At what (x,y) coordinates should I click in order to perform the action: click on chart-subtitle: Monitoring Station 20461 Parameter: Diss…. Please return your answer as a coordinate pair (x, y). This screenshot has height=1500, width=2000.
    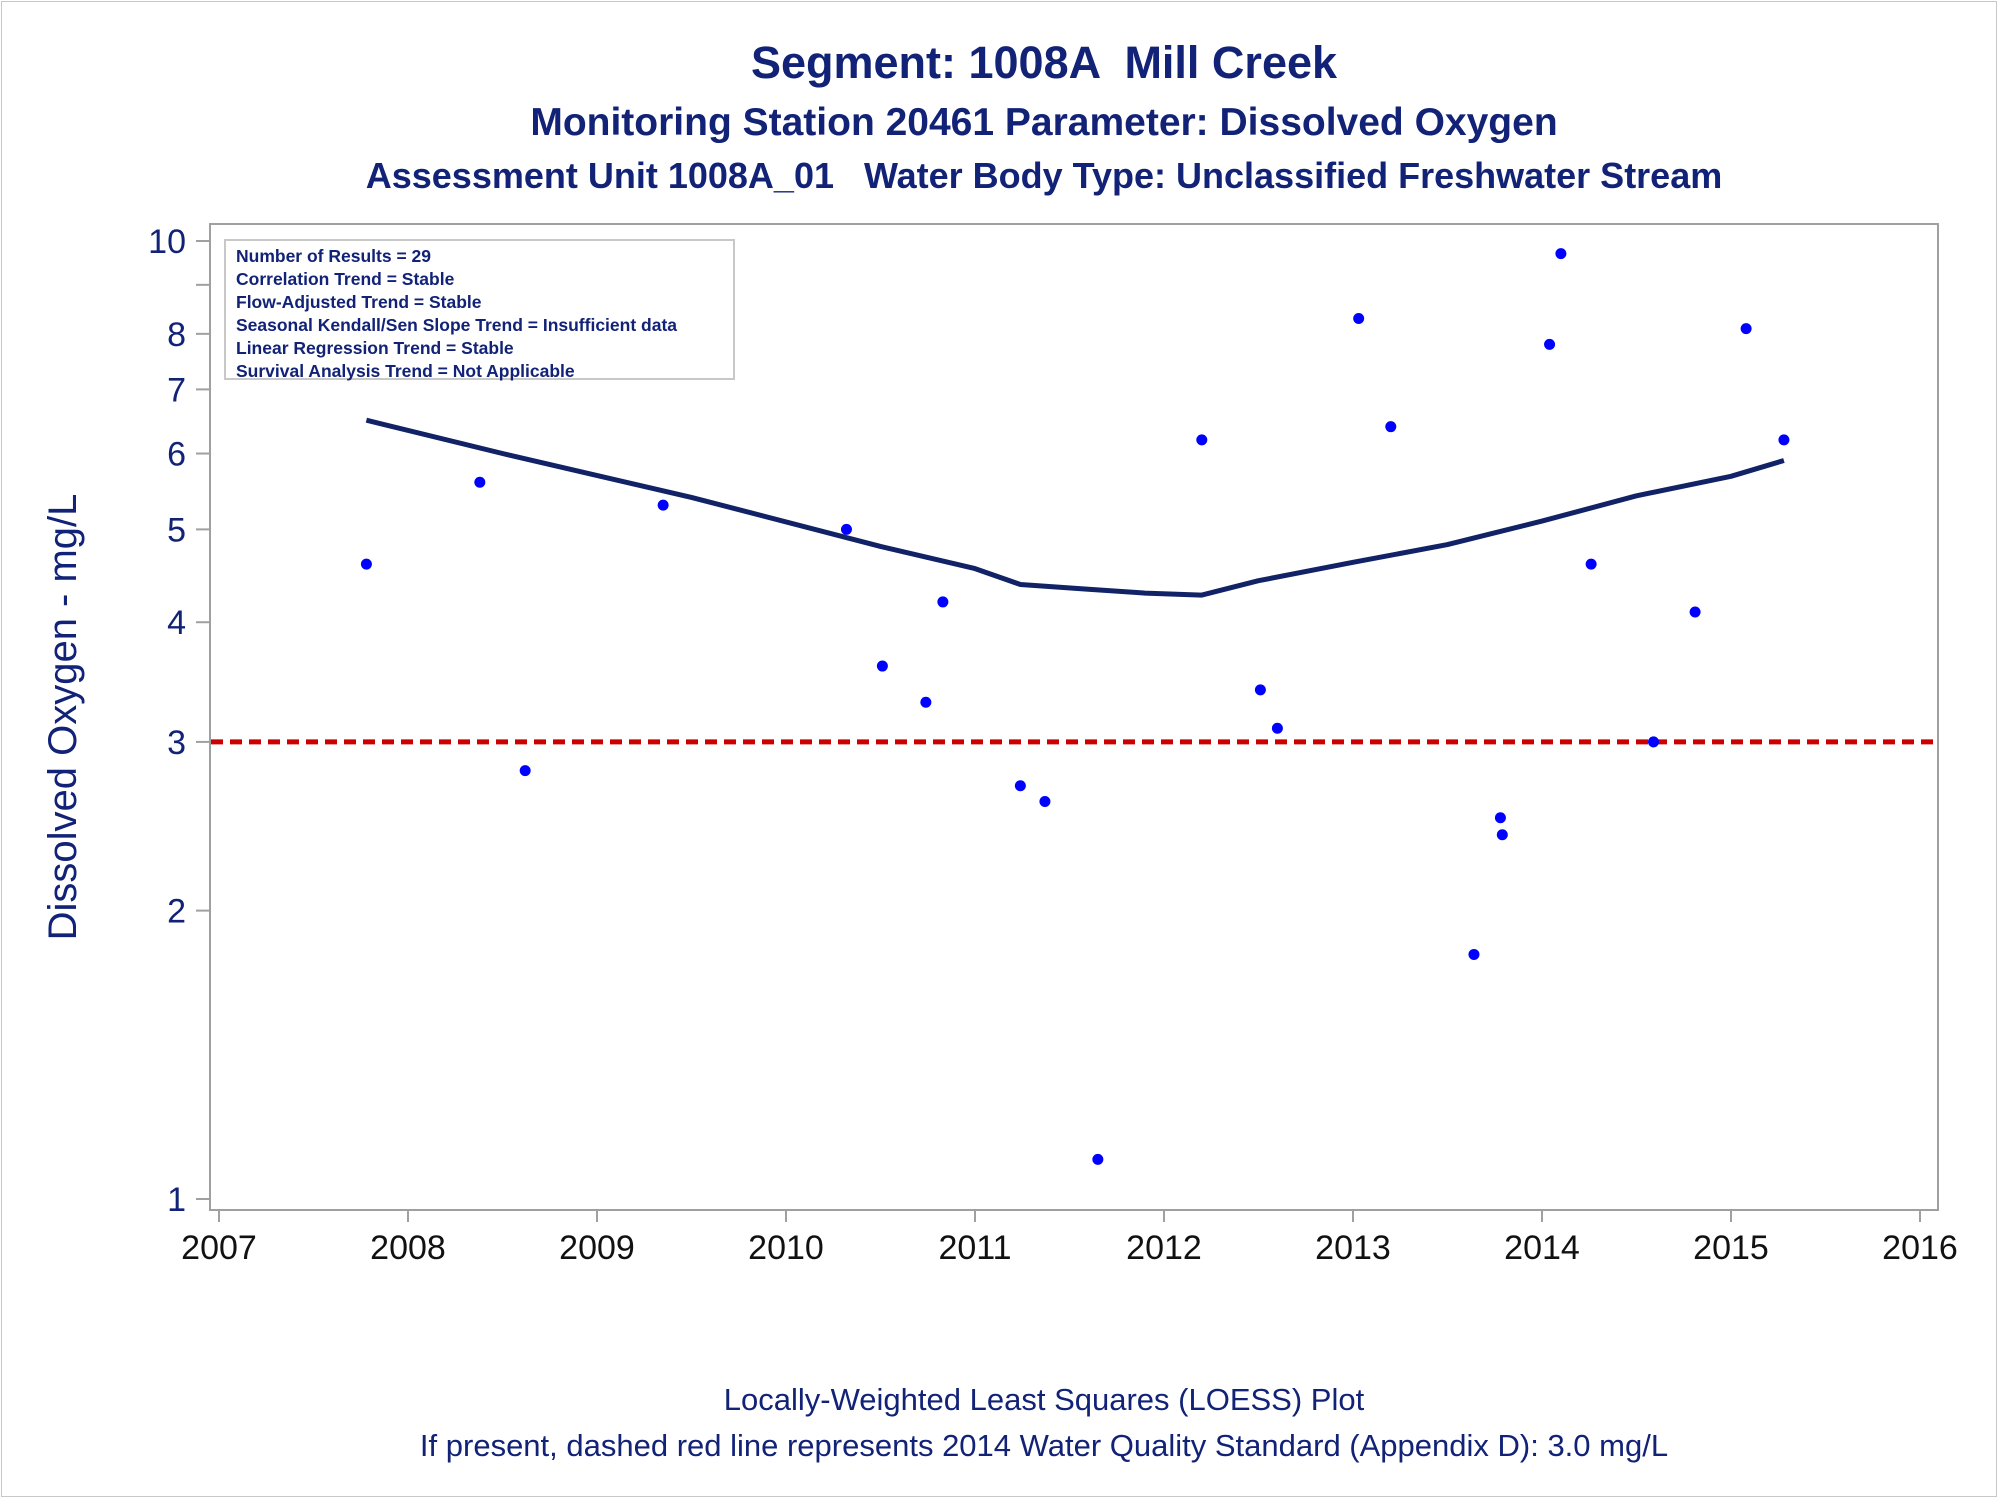
    Looking at the image, I should click on (1044, 122).